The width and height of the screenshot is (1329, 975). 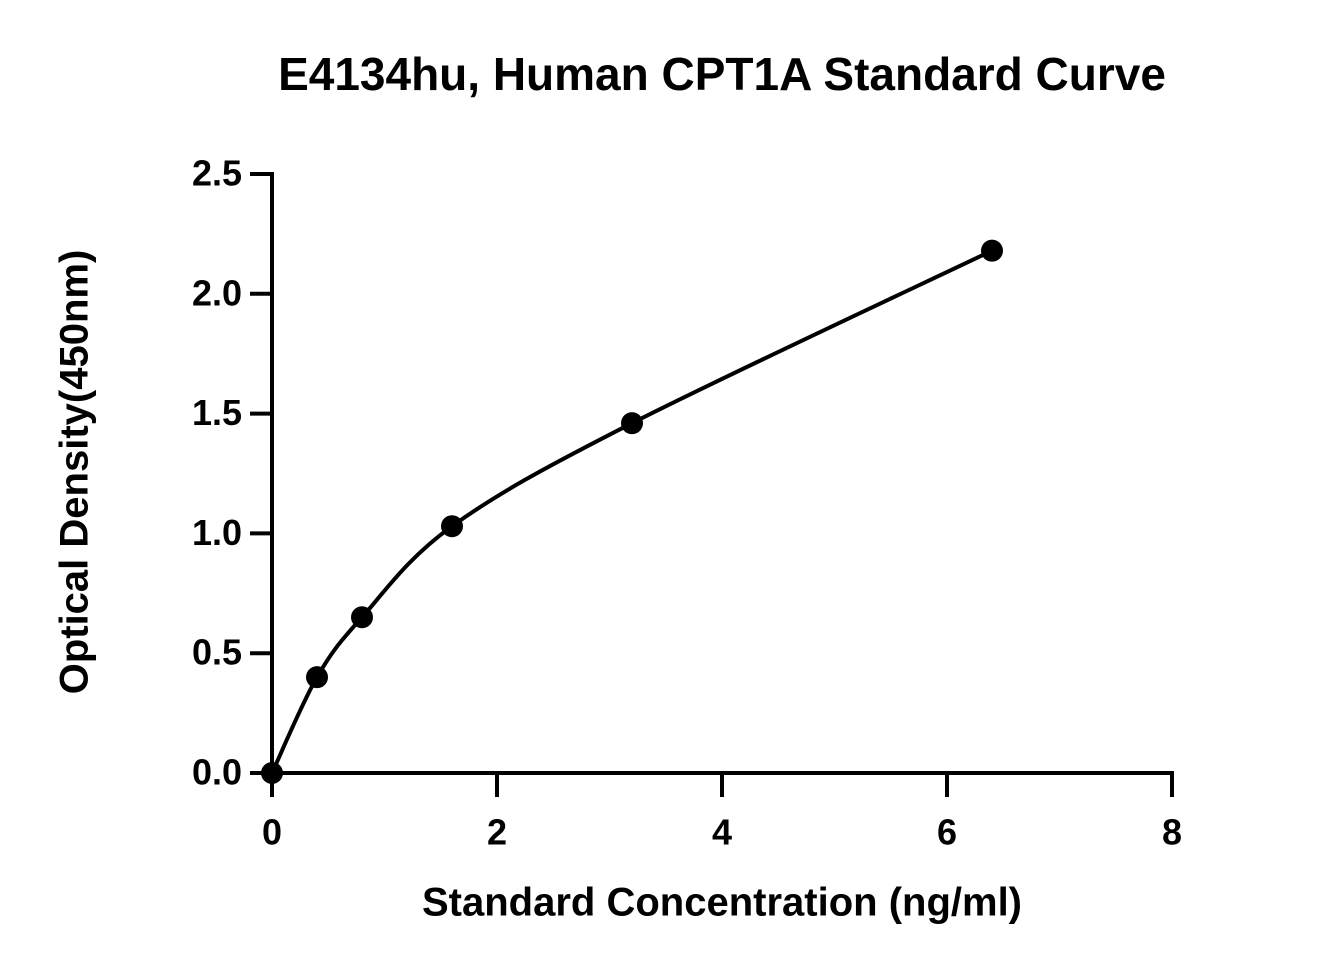 I want to click on x-tick-label: 4, so click(x=722, y=832).